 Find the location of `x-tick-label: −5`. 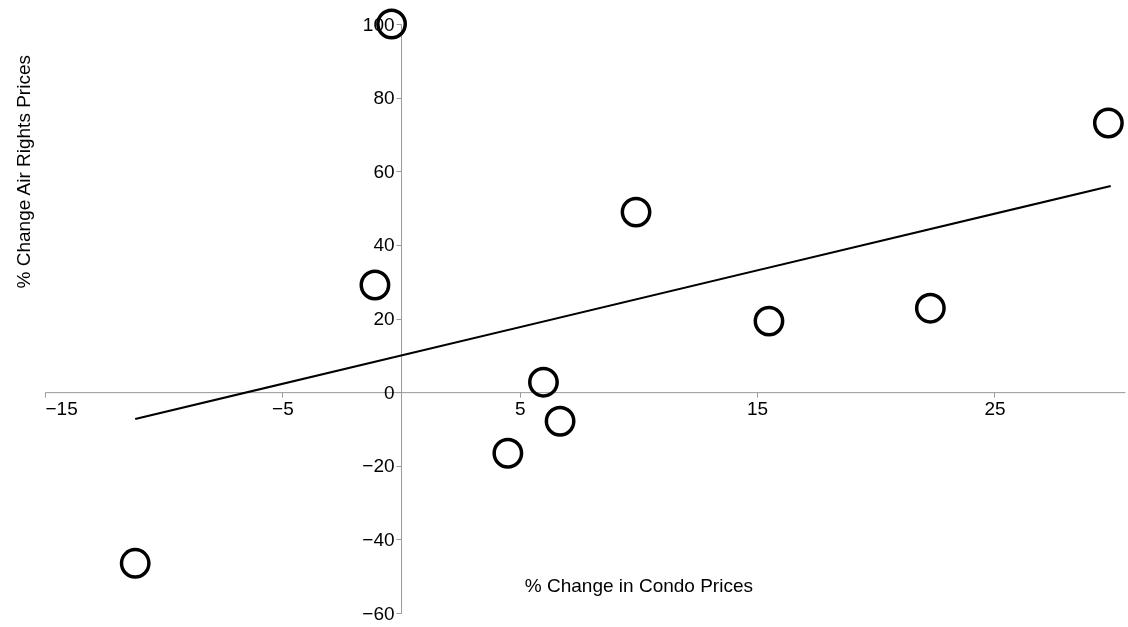

x-tick-label: −5 is located at coordinates (283, 408).